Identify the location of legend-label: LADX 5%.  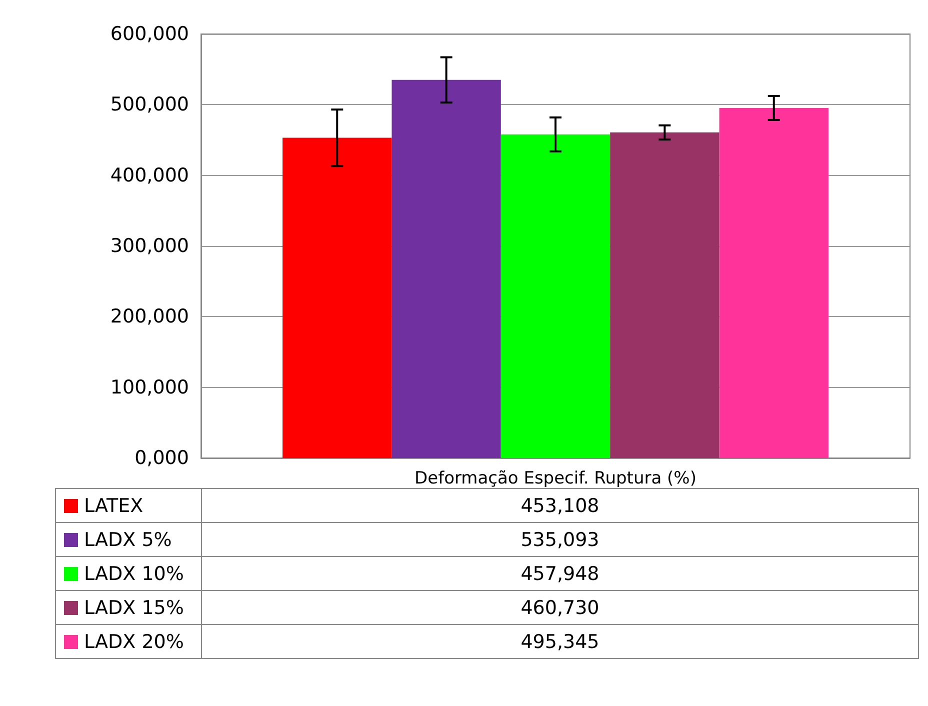
(128, 539).